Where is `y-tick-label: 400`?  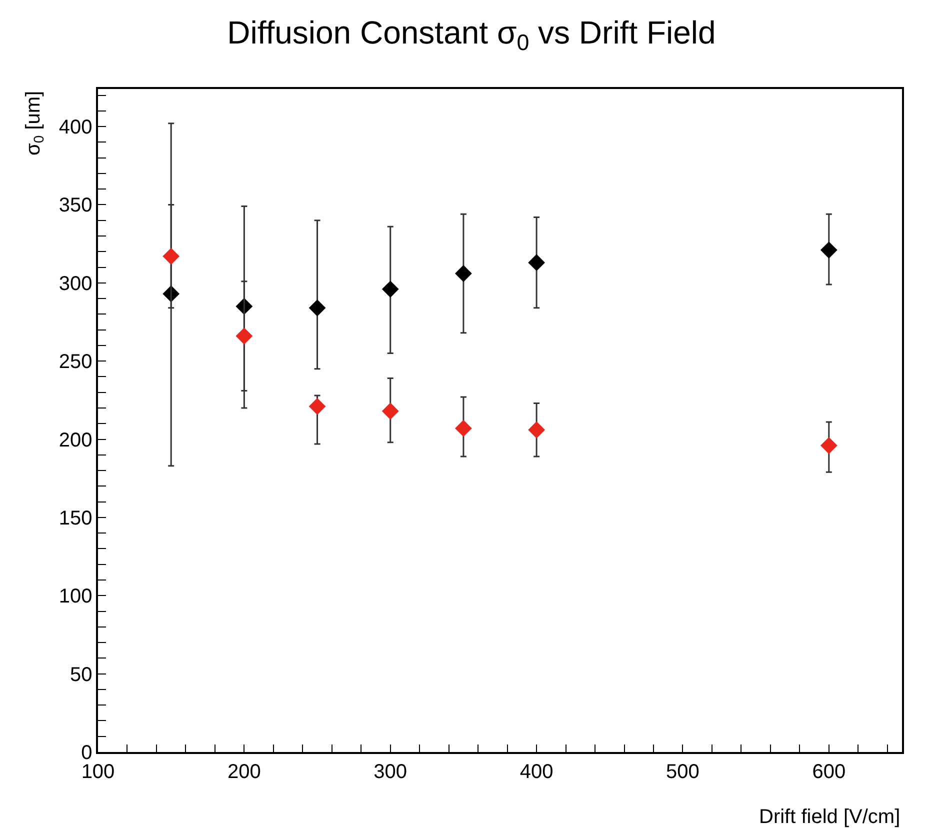 y-tick-label: 400 is located at coordinates (75, 127).